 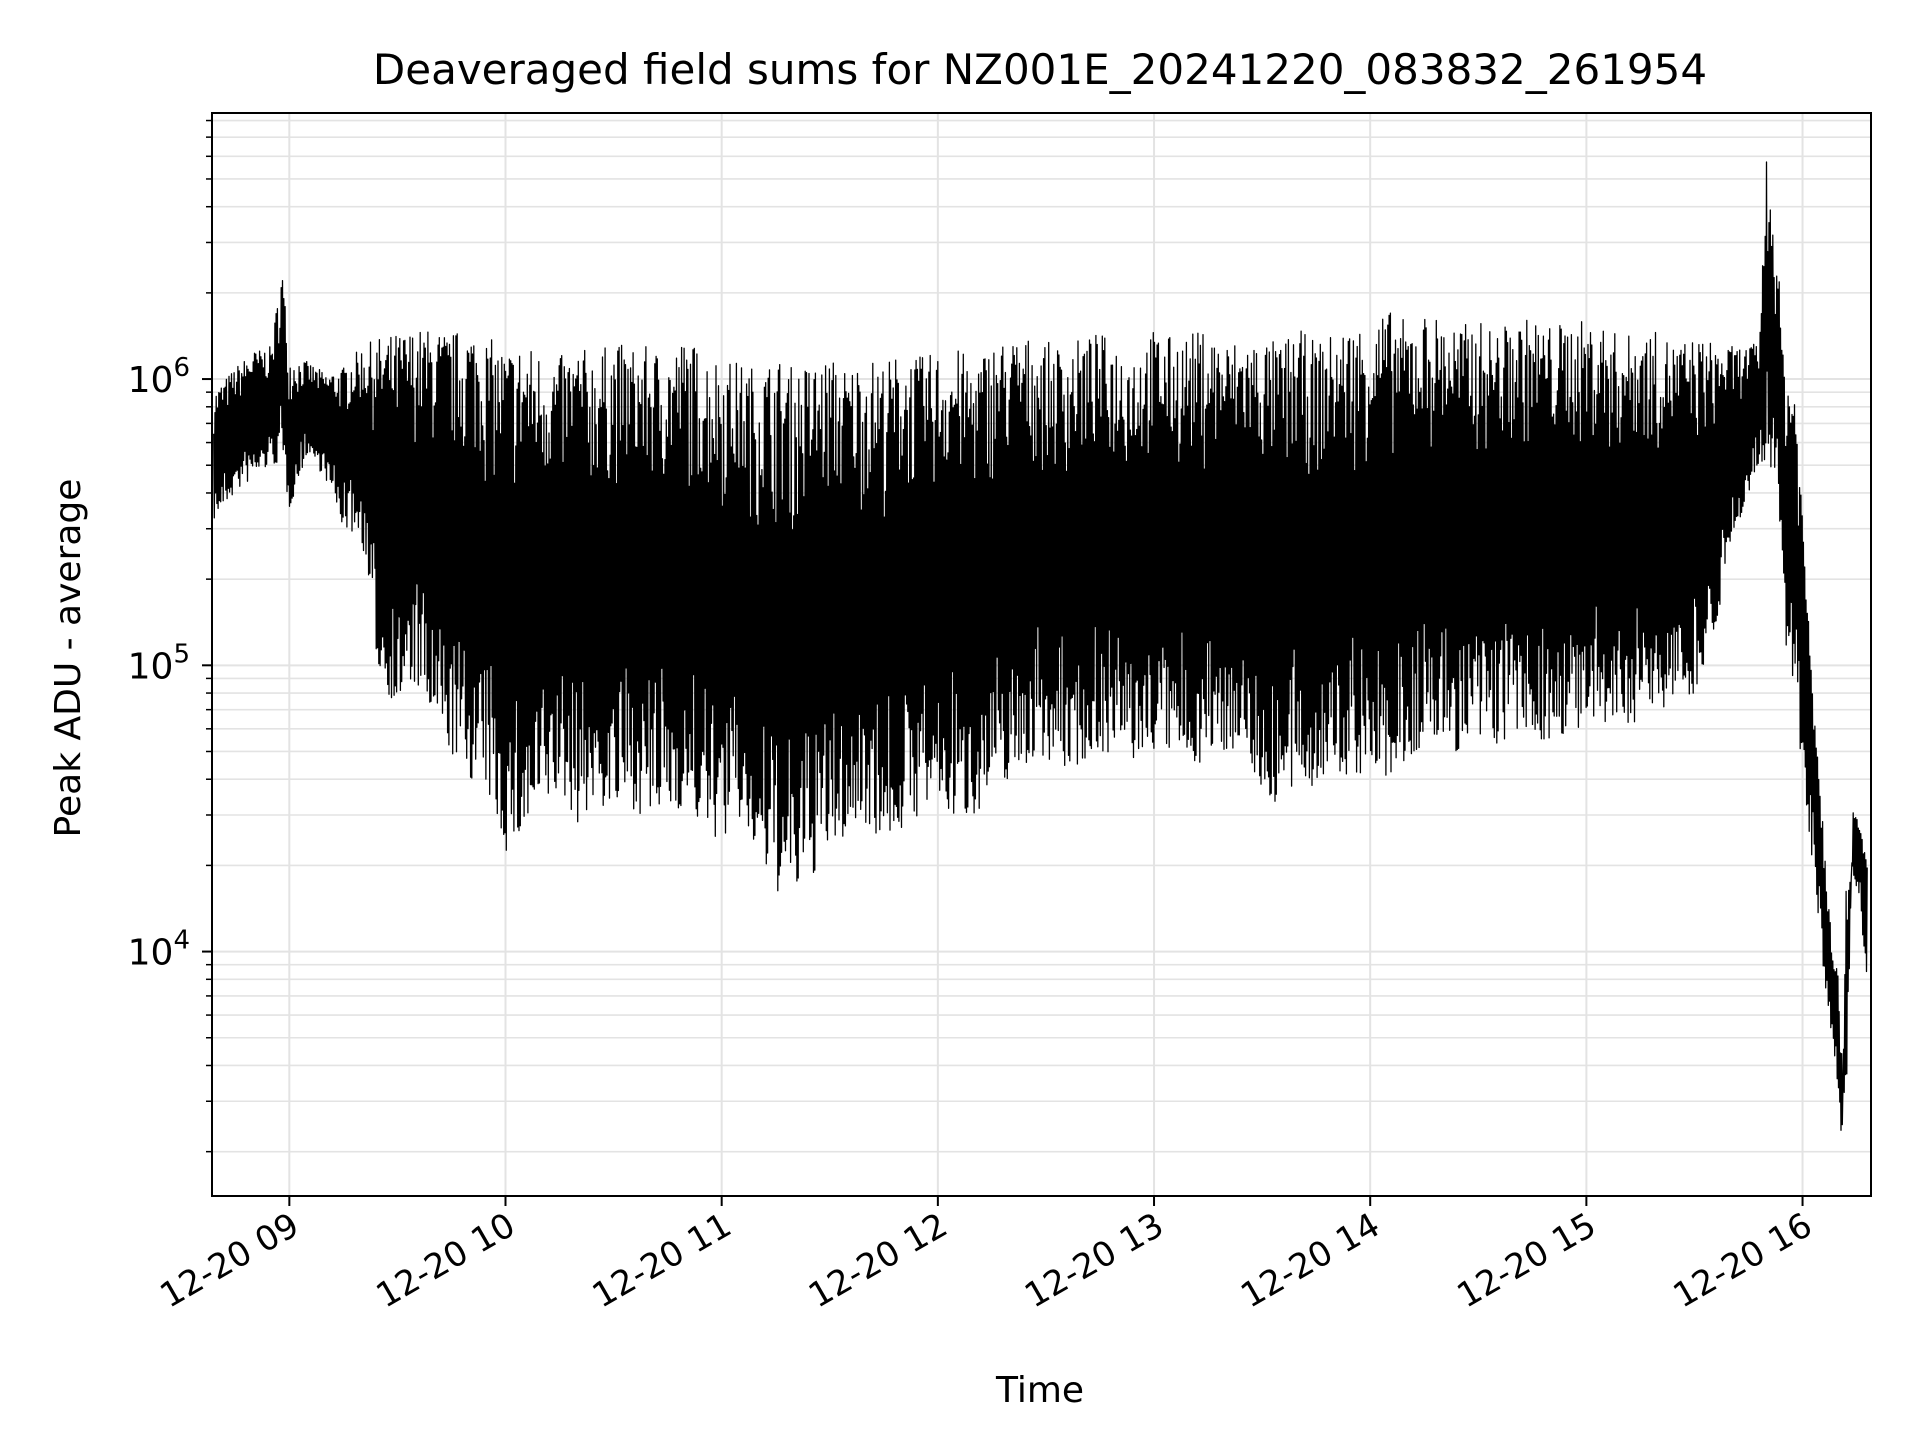 What do you see at coordinates (159, 377) in the screenshot?
I see `y-tick-label: 10⁶` at bounding box center [159, 377].